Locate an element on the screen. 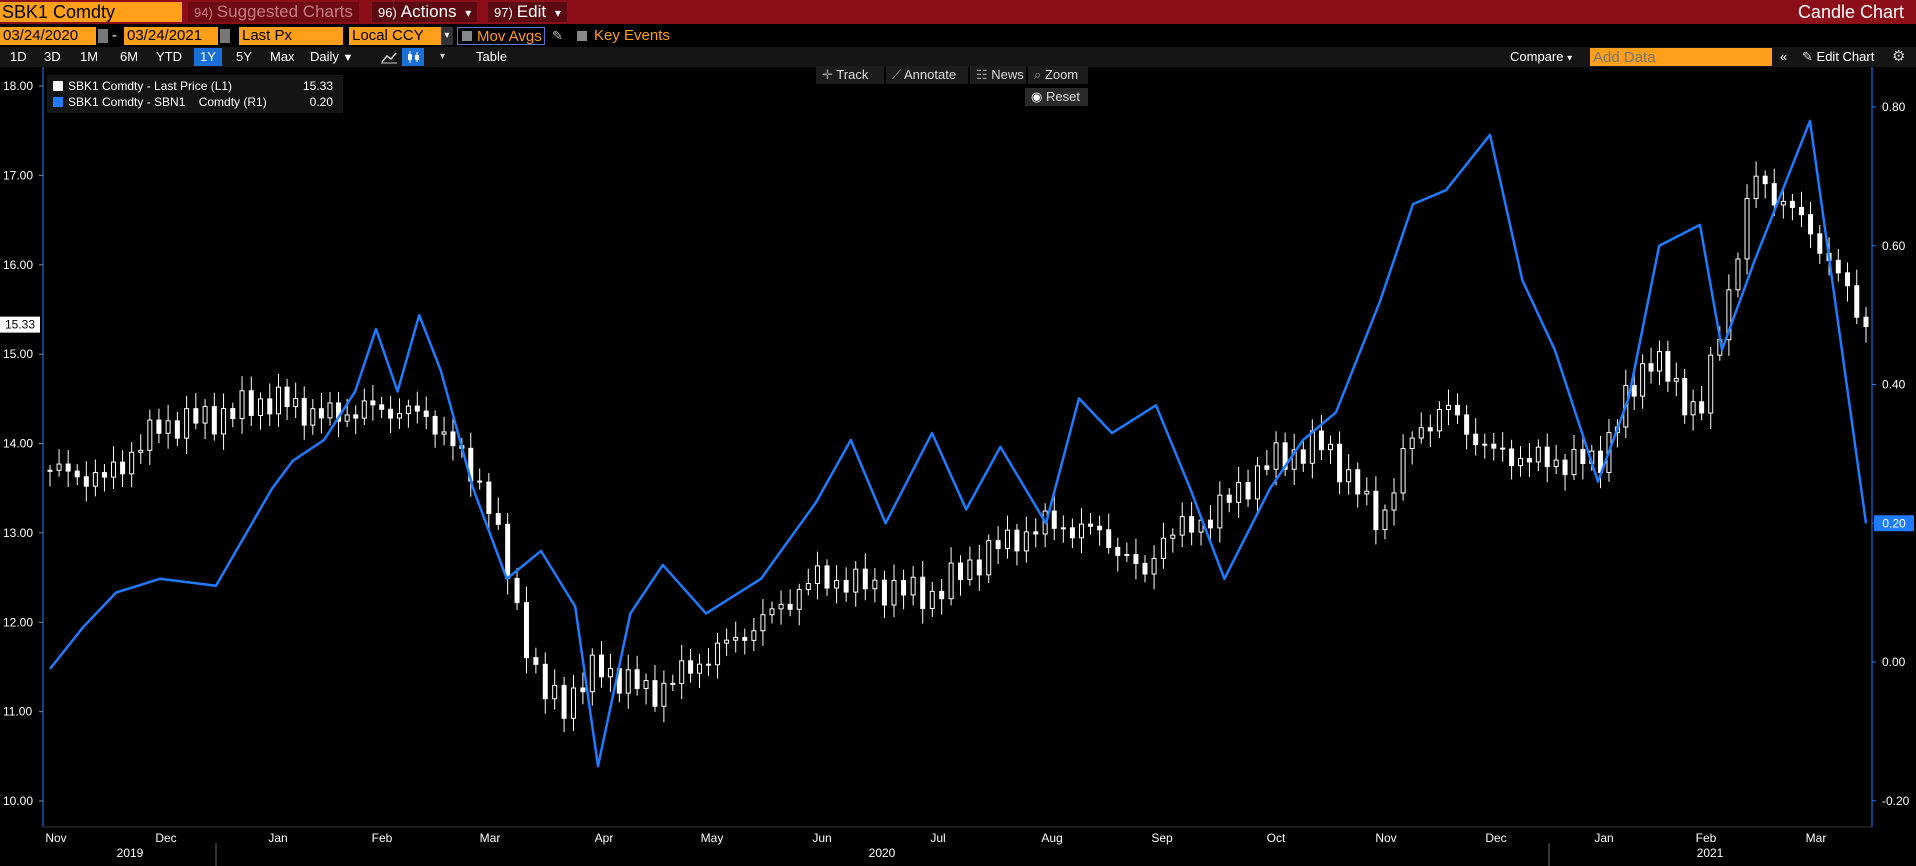 The height and width of the screenshot is (866, 1916). x-axis-month-label: Mar is located at coordinates (490, 838).